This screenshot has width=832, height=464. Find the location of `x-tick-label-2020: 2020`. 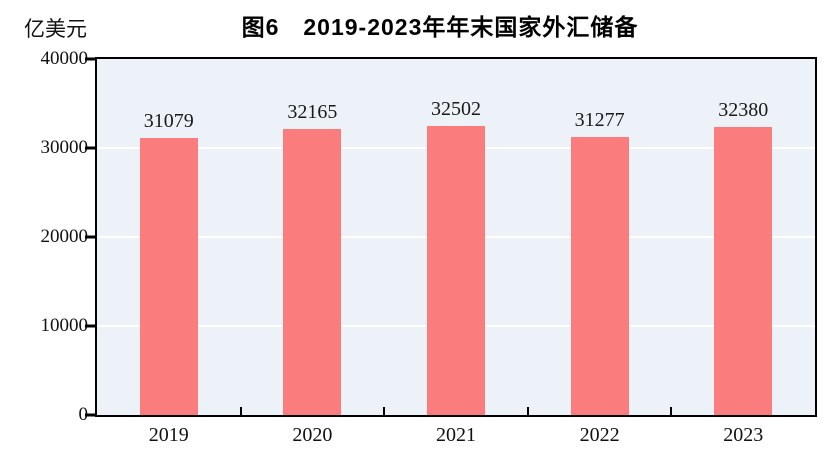

x-tick-label-2020: 2020 is located at coordinates (312, 435).